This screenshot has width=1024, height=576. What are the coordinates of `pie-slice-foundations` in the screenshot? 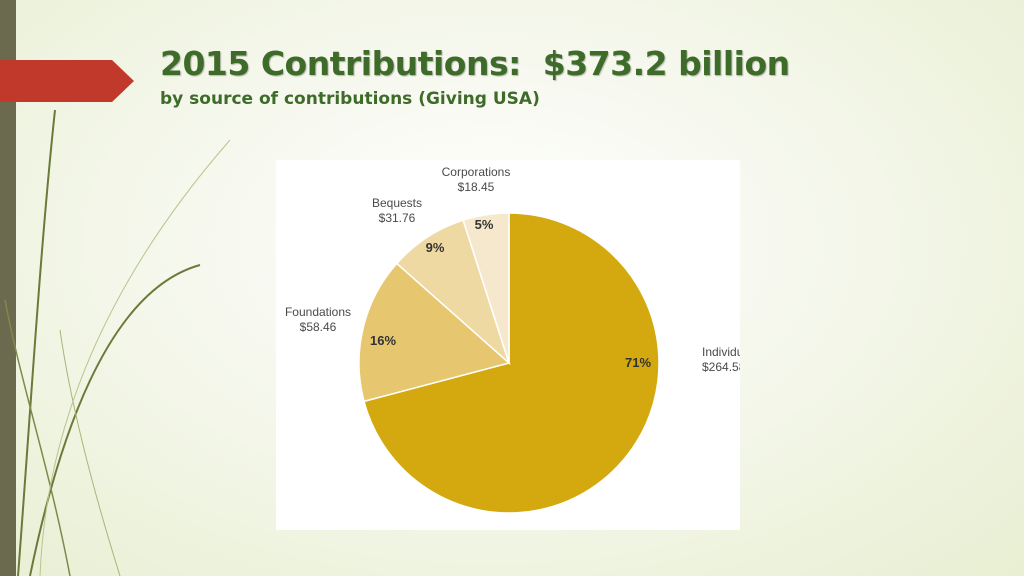 It's located at (434, 332).